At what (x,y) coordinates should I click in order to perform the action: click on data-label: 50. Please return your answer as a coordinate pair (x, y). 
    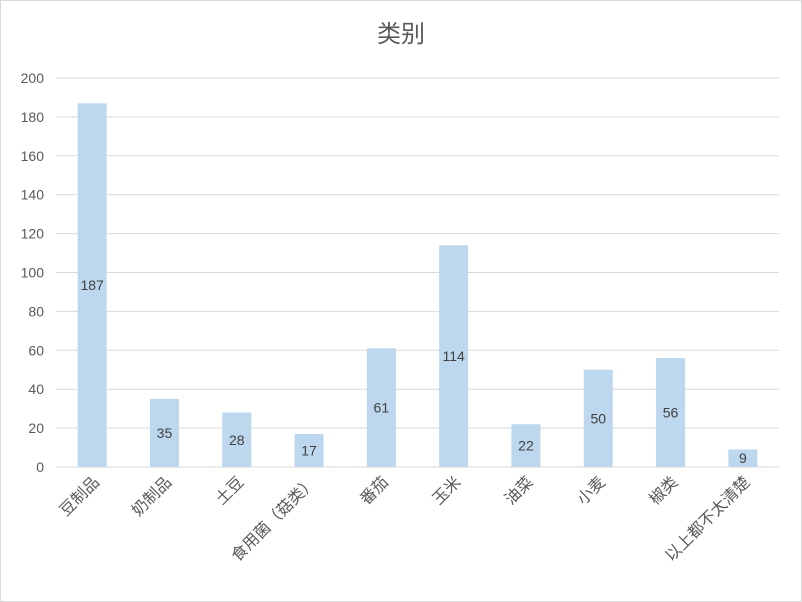
    Looking at the image, I should click on (598, 418).